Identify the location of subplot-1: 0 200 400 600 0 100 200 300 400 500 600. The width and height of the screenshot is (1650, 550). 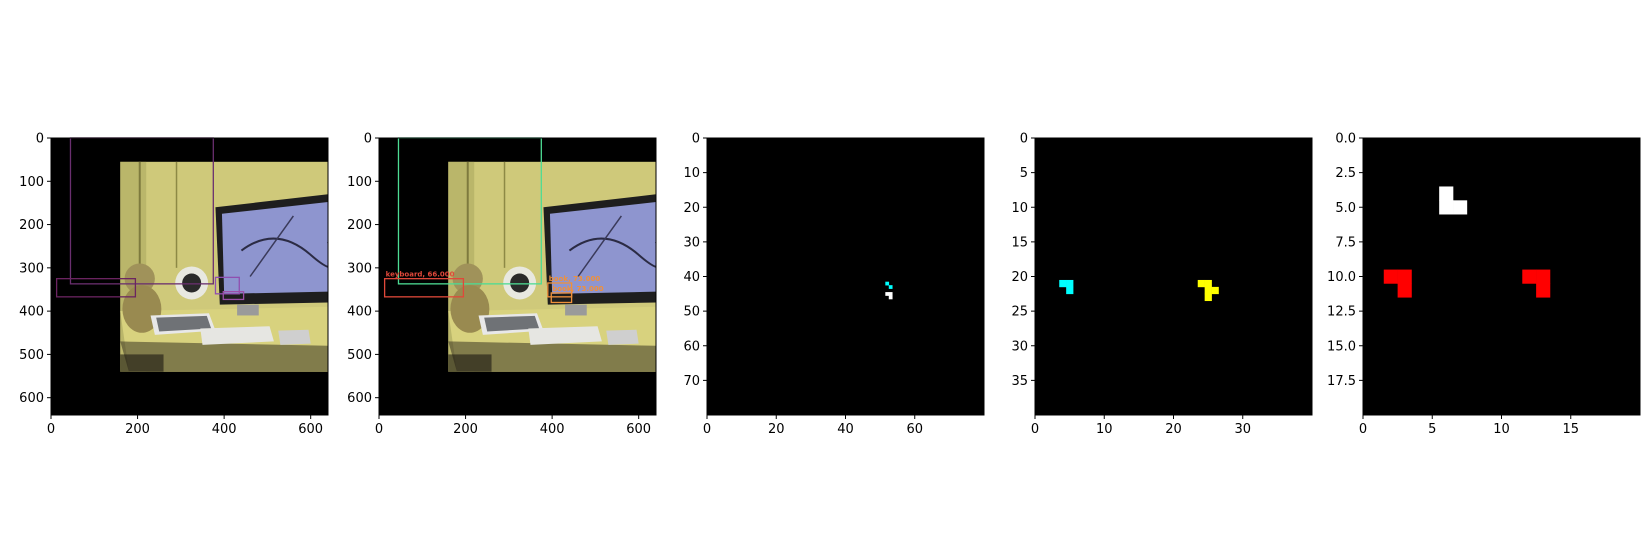
(174, 284).